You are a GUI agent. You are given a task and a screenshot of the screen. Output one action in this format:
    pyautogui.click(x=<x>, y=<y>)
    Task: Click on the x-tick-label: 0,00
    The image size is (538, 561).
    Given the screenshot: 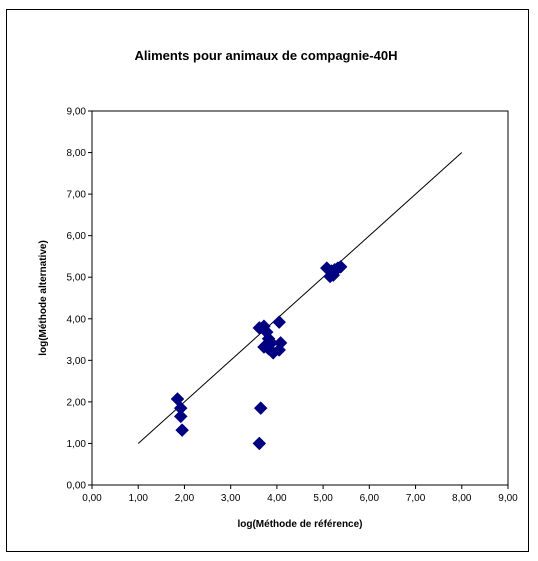 What is the action you would take?
    pyautogui.click(x=92, y=498)
    